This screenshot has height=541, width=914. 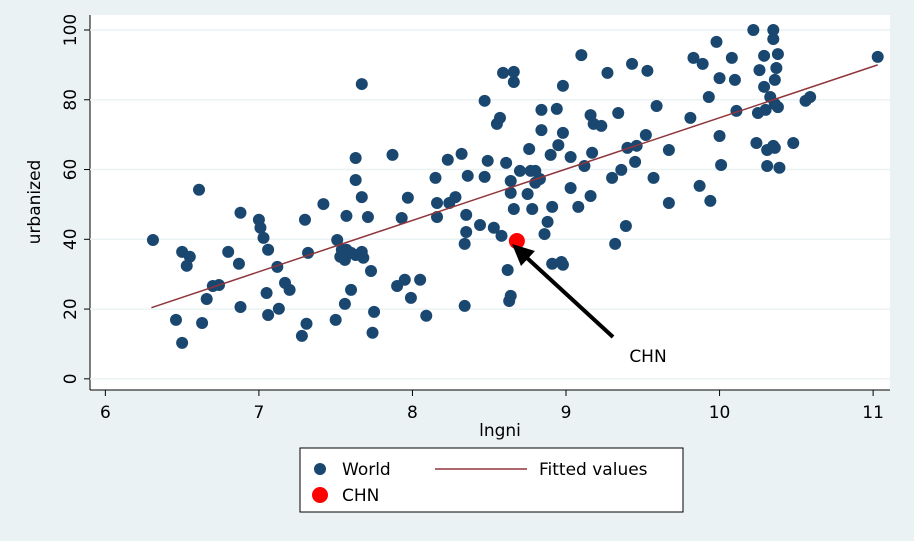 I want to click on y-tick-label: 20, so click(x=71, y=309).